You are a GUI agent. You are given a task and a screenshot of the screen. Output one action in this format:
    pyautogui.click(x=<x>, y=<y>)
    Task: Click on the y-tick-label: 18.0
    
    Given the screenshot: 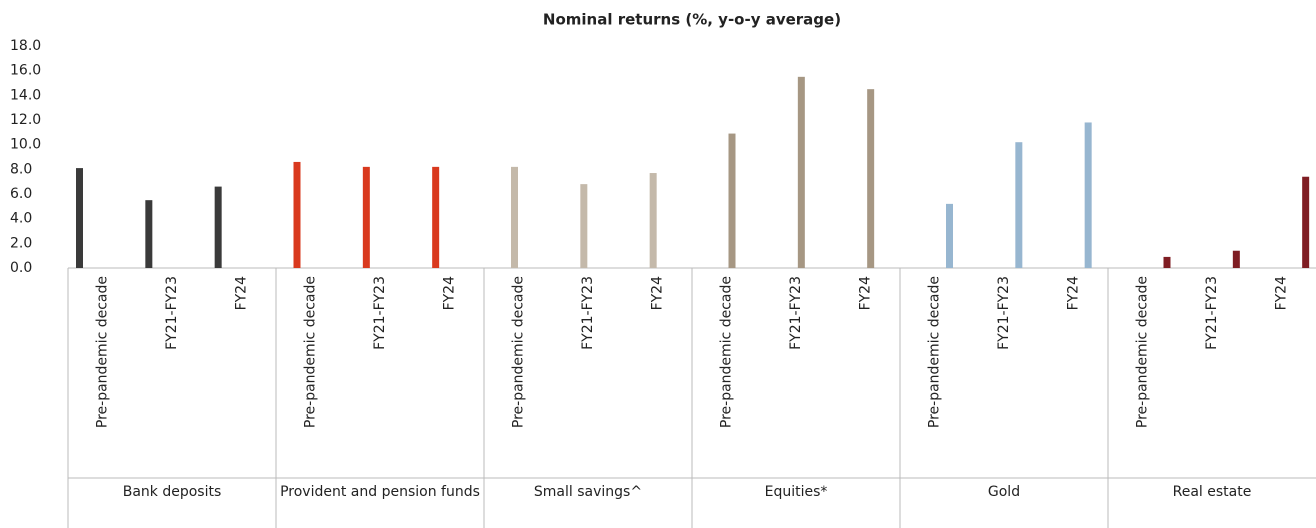 What is the action you would take?
    pyautogui.click(x=25, y=46)
    